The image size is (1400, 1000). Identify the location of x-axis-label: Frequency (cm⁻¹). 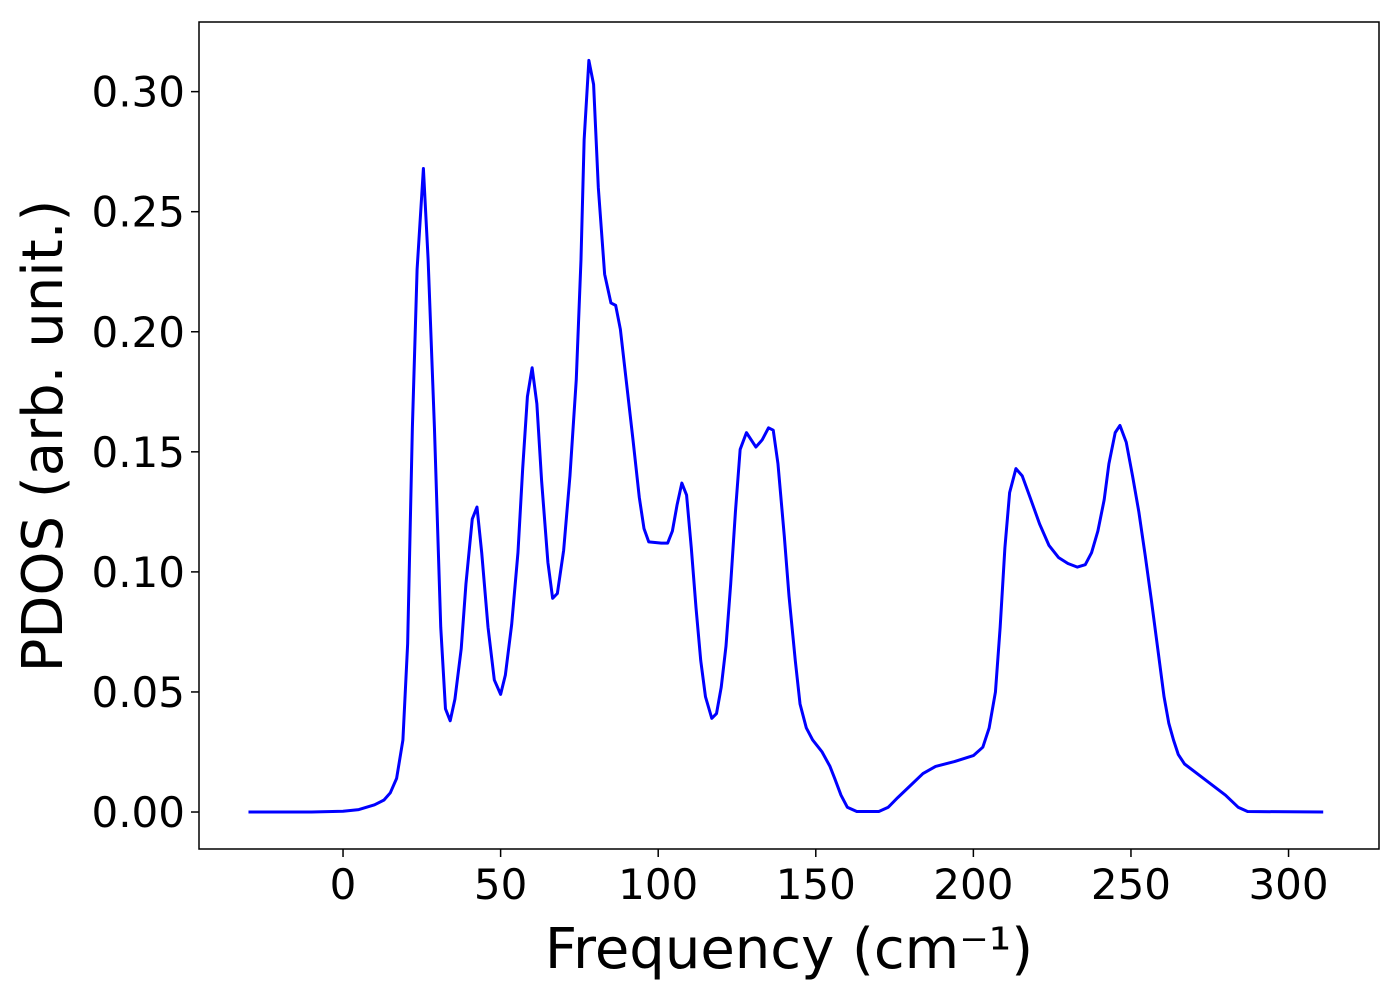
(789, 949).